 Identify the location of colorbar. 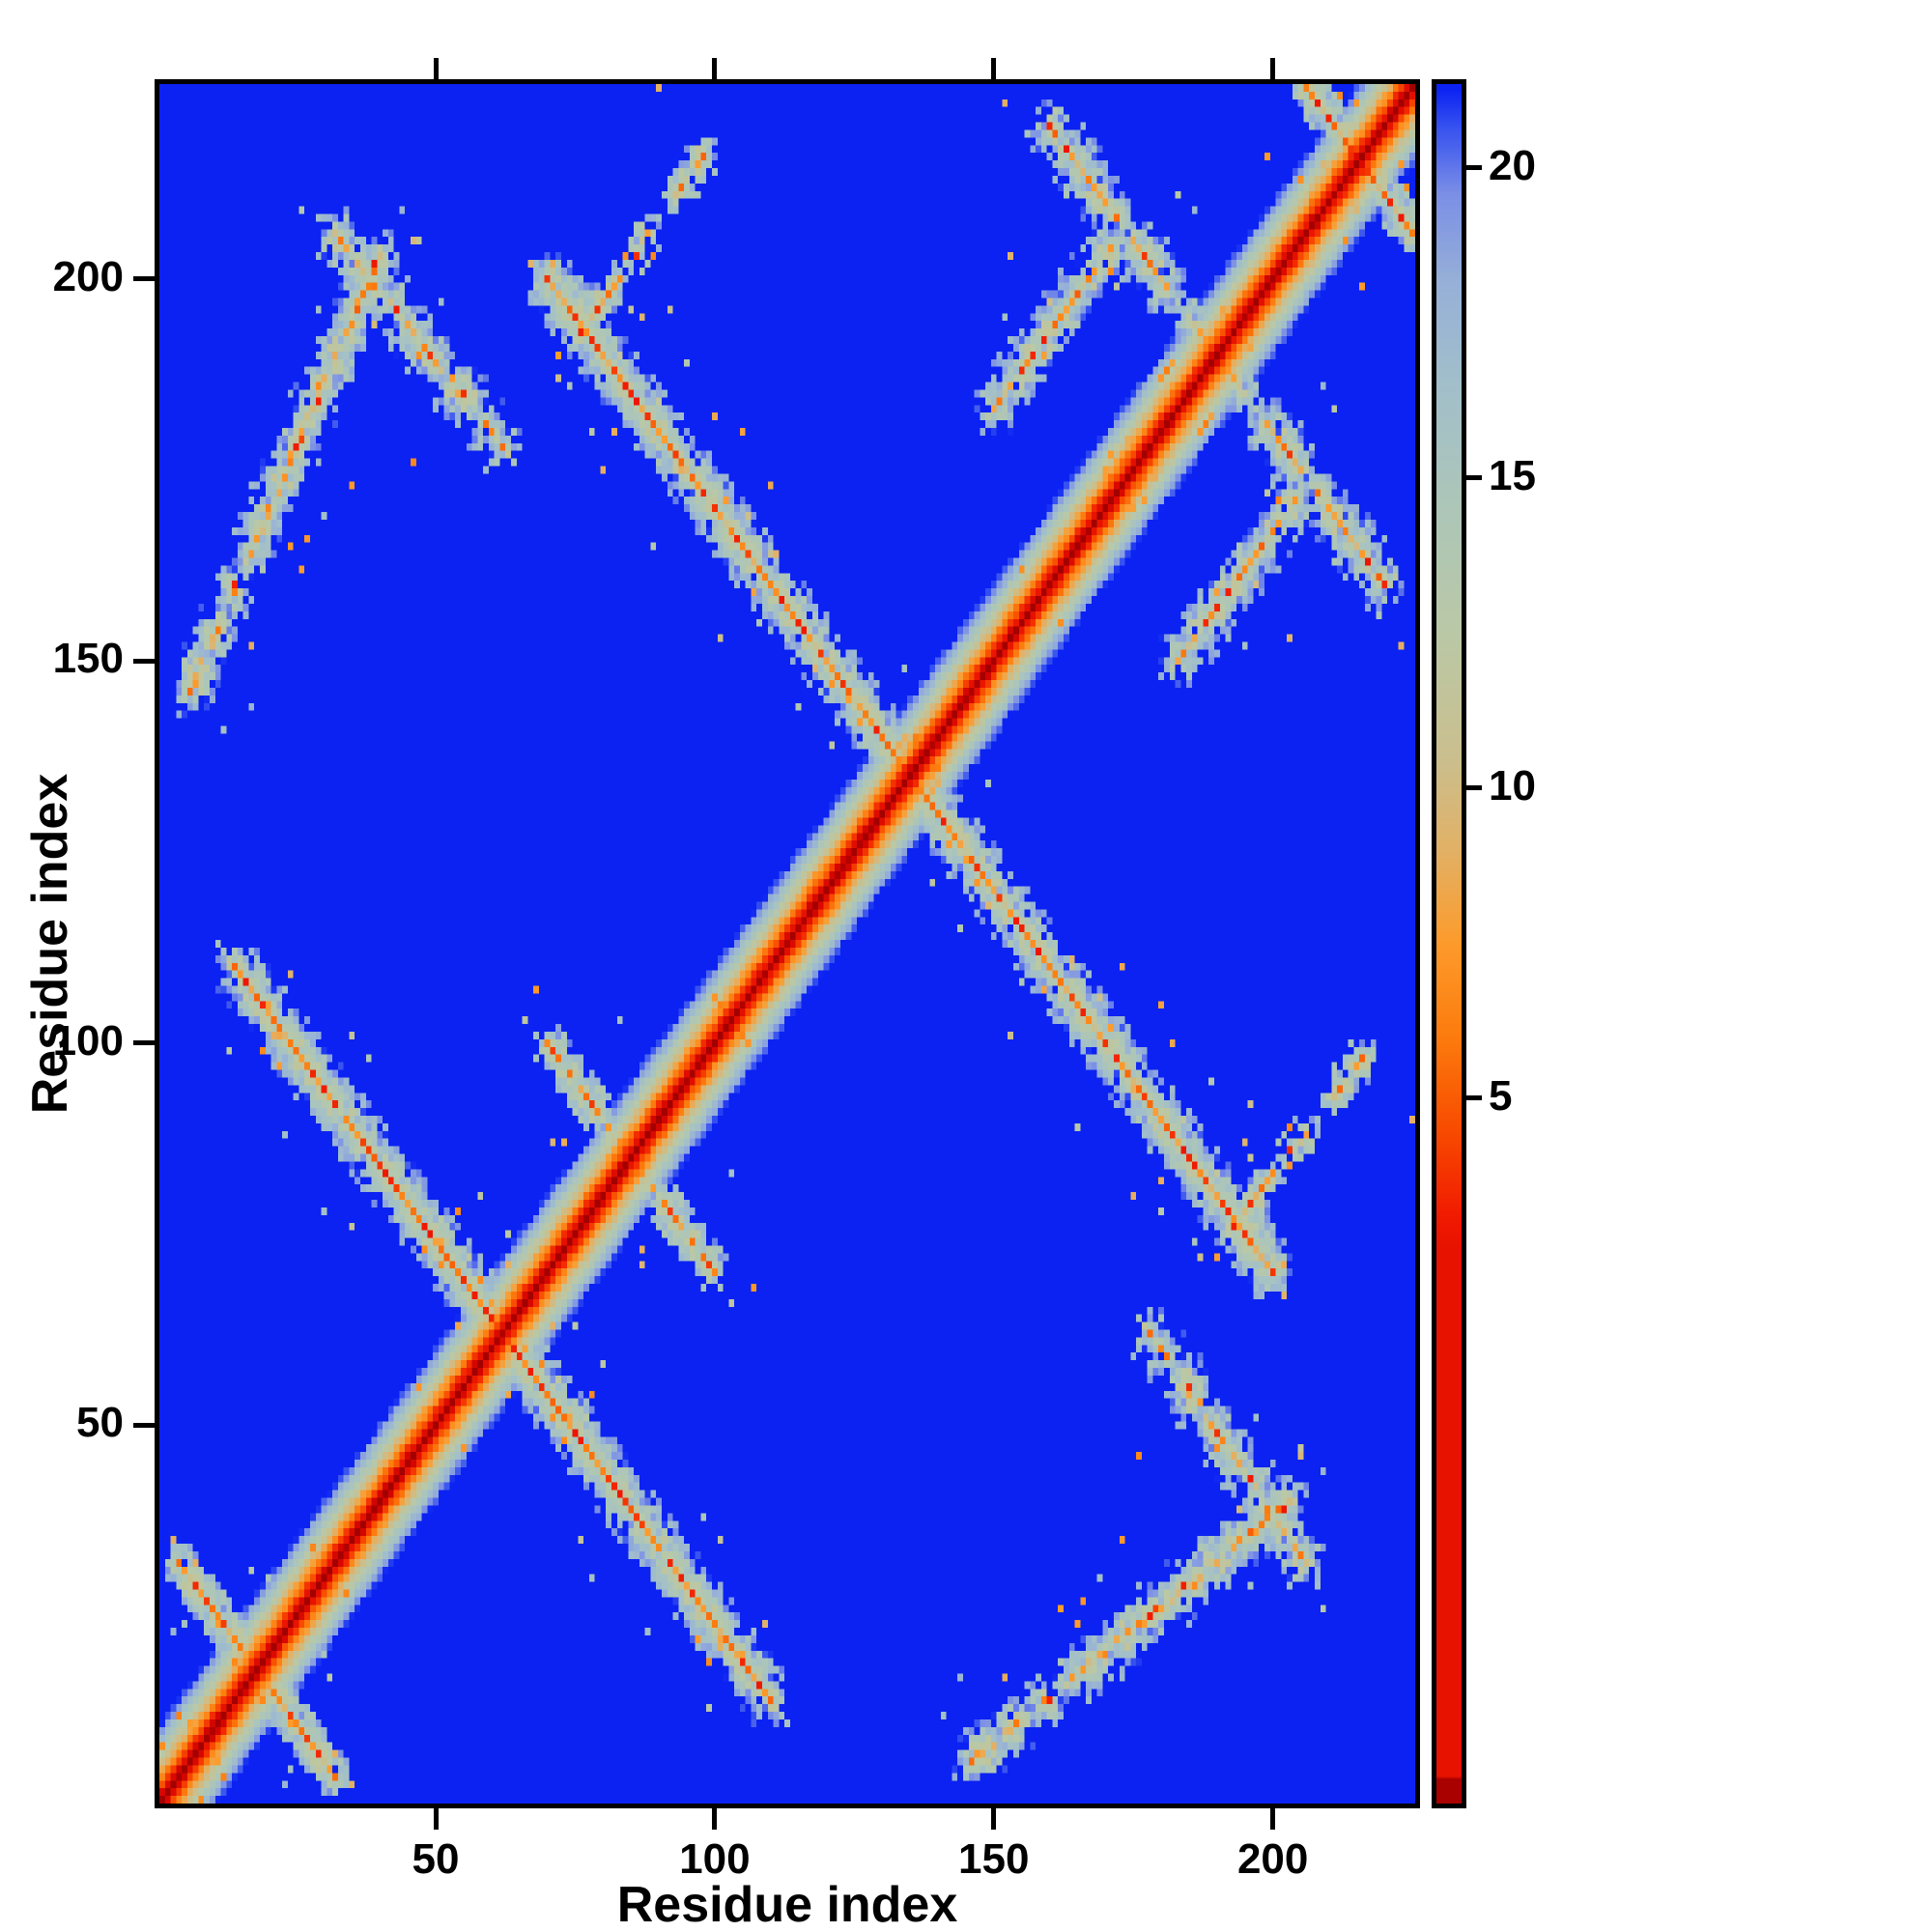
(1449, 943).